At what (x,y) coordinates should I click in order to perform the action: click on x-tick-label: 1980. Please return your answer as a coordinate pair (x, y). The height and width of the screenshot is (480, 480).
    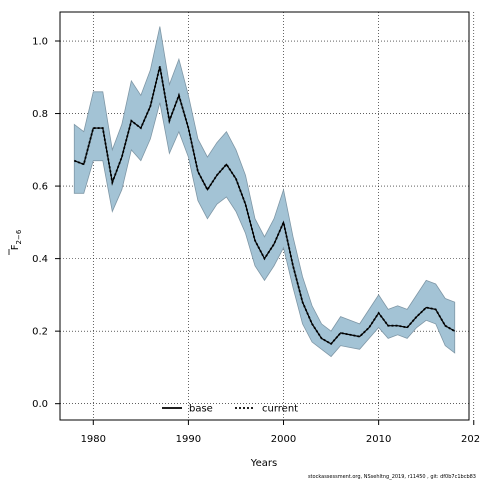
    Looking at the image, I should click on (93, 439).